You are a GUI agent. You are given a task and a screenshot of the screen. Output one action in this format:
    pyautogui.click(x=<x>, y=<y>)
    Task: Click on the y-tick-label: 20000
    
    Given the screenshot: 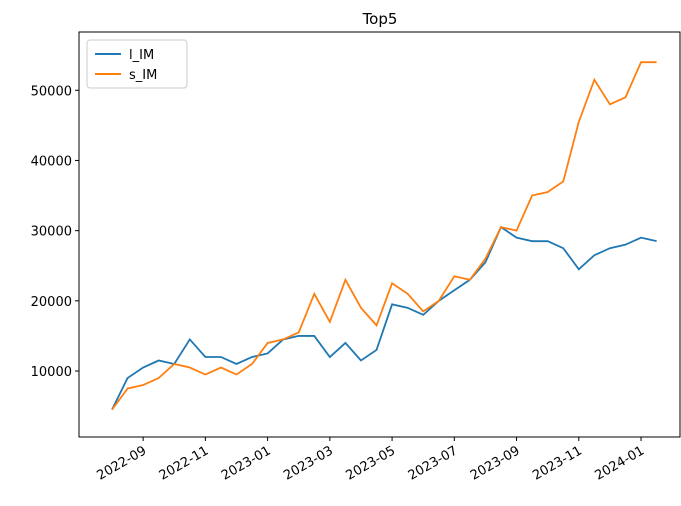 What is the action you would take?
    pyautogui.click(x=51, y=302)
    